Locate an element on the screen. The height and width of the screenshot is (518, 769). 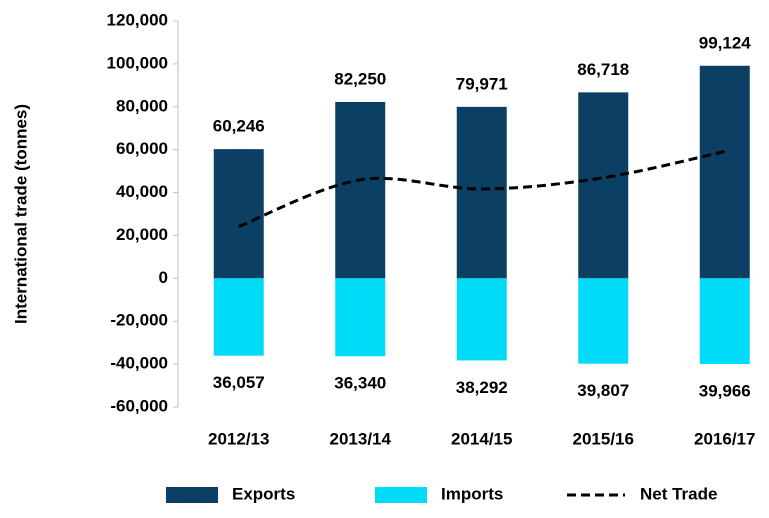
data-label: 36,057 is located at coordinates (239, 382).